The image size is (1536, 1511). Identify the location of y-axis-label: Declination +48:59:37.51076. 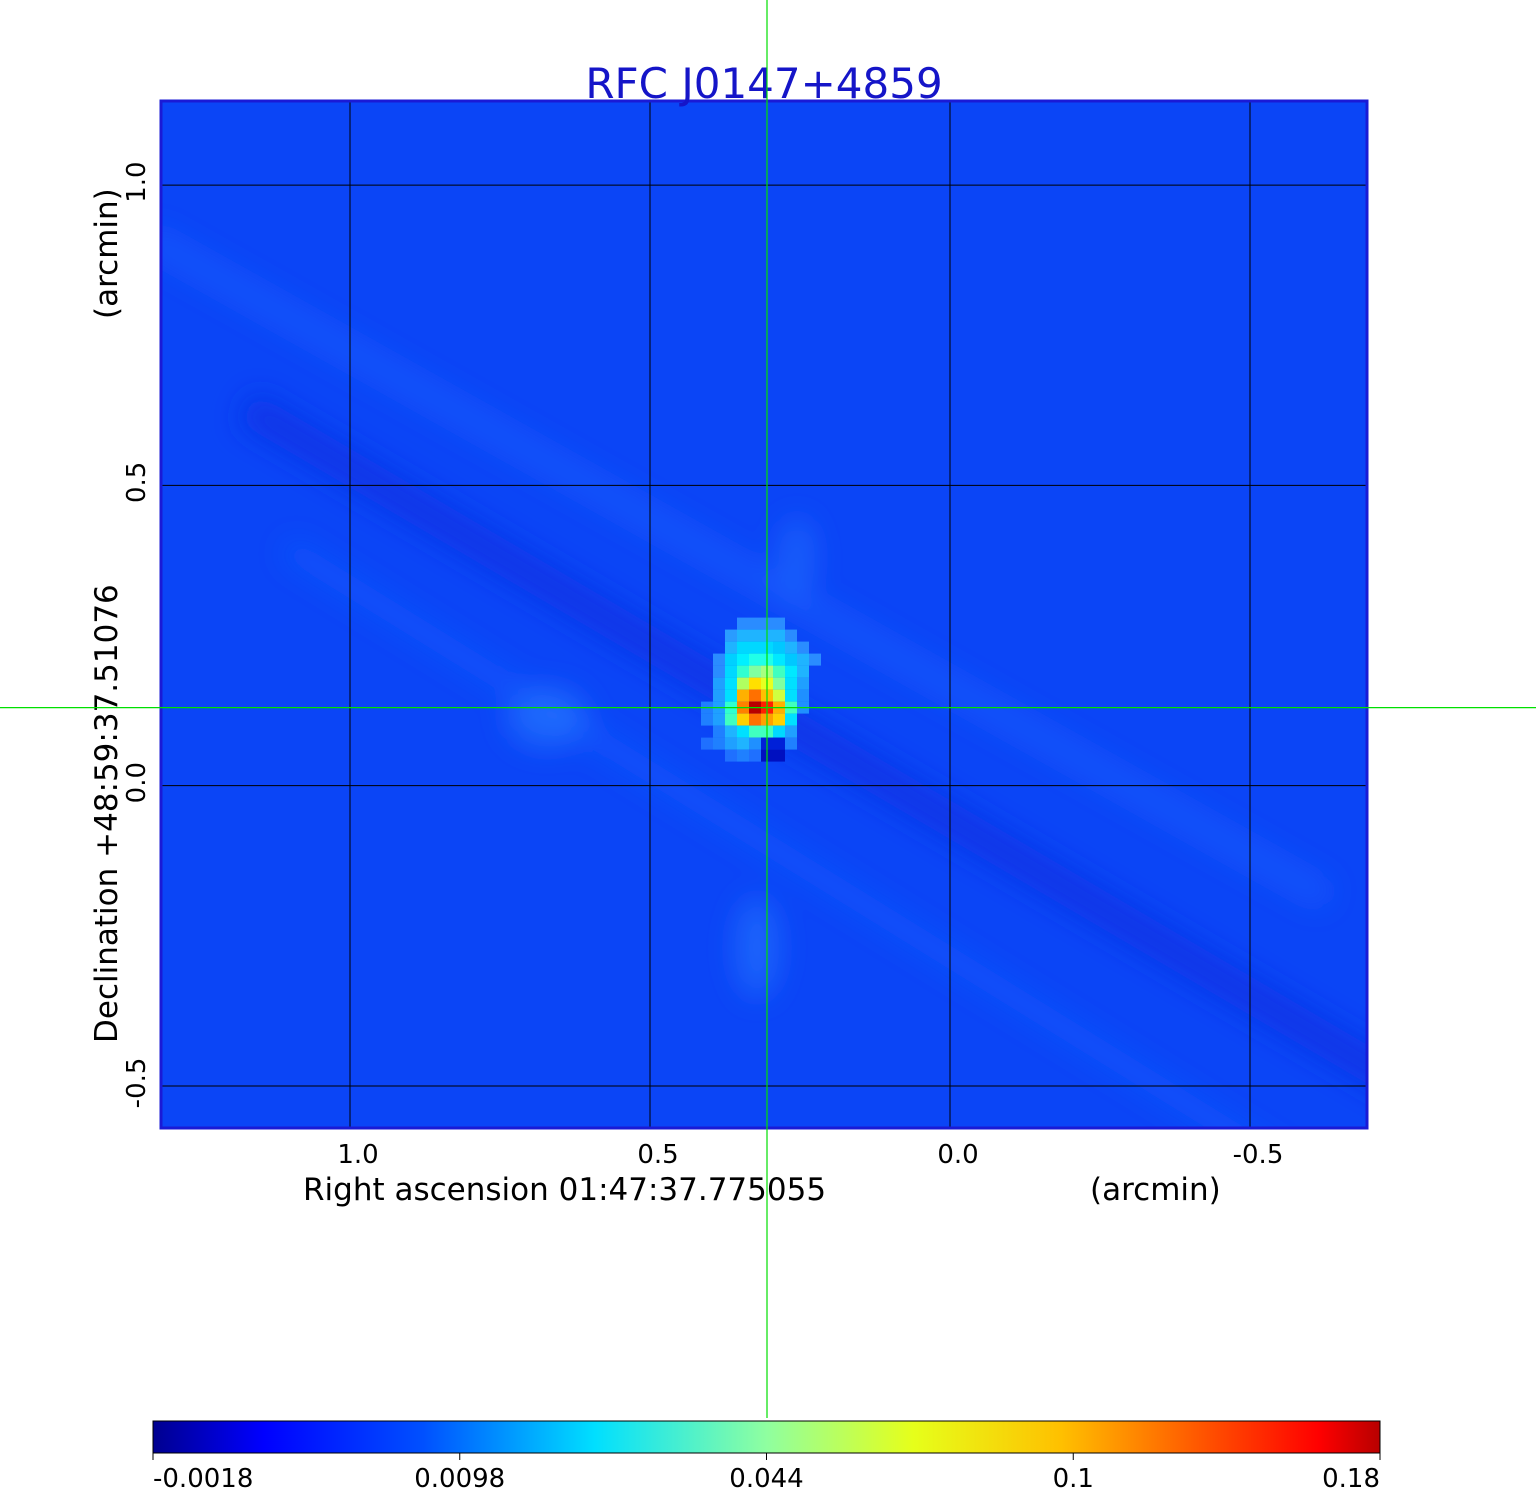
(107, 813).